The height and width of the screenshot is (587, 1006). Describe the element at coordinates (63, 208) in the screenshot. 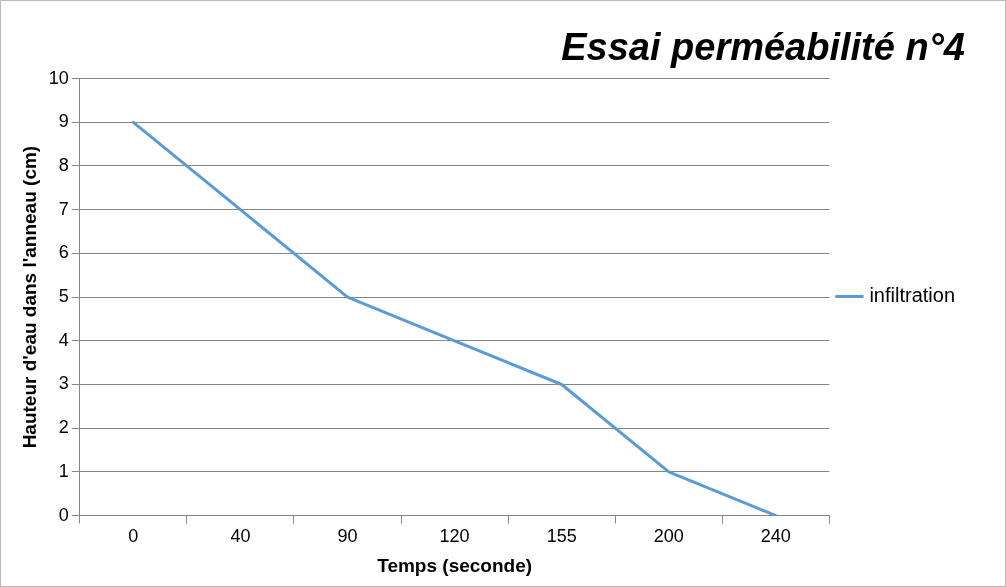

I see `y-tick-label: 7` at that location.